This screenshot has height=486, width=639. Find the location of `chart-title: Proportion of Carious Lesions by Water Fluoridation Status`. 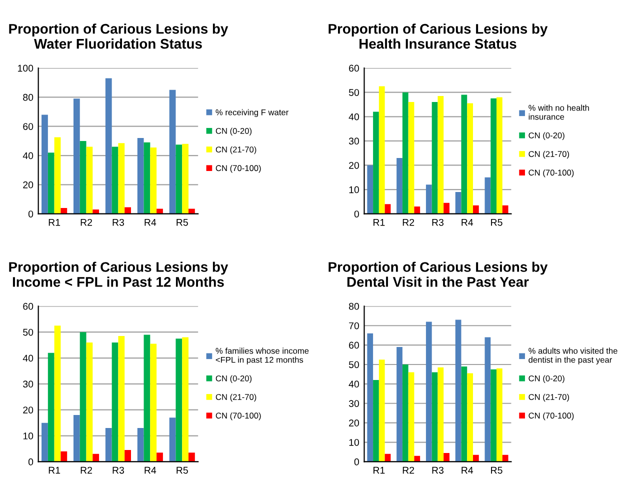

chart-title: Proportion of Carious Lesions by Water Fluoridation Status is located at coordinates (118, 36).